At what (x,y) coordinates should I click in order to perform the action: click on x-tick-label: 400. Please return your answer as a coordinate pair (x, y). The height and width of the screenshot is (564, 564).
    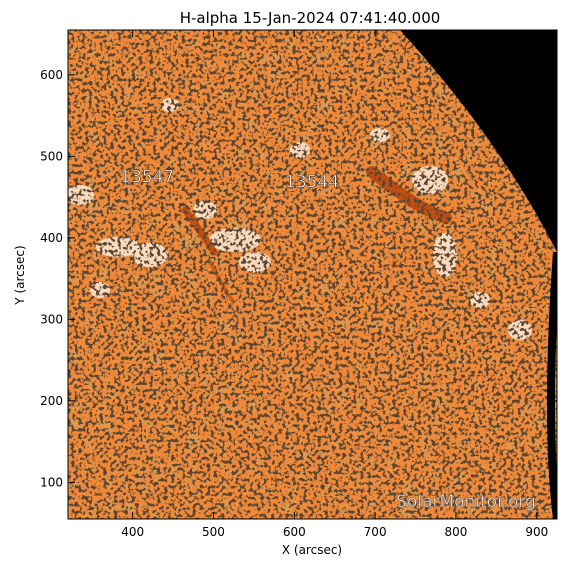
    Looking at the image, I should click on (132, 532).